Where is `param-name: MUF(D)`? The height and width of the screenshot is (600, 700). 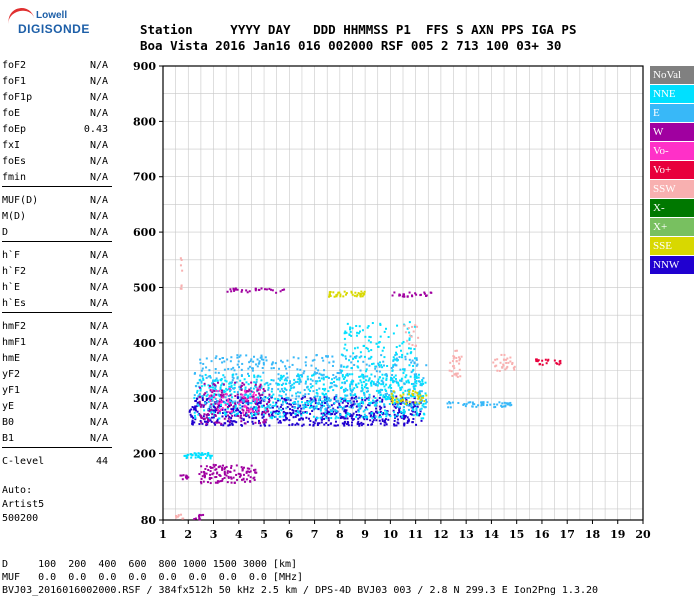
param-name: MUF(D) is located at coordinates (20, 200).